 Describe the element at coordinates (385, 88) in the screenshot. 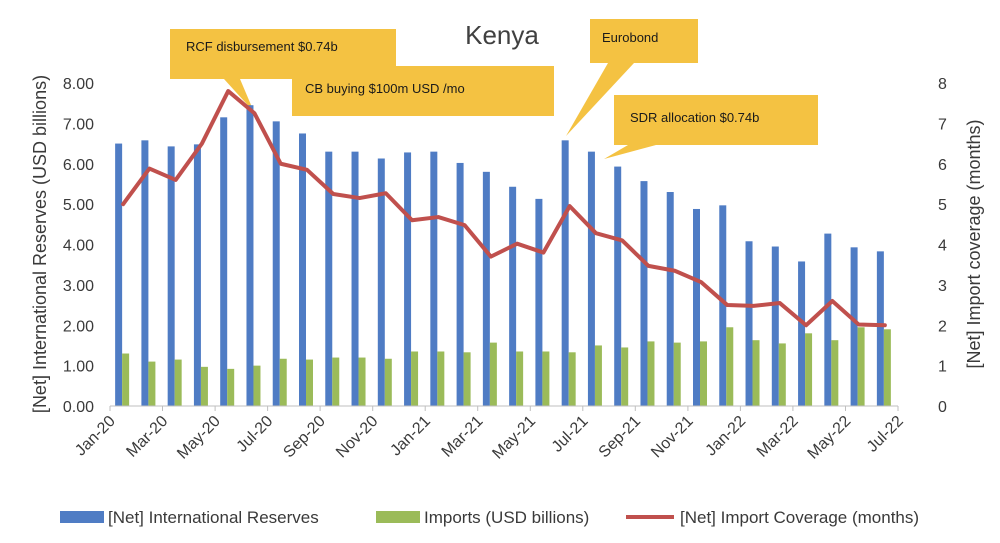

I see `callout-label: CB buying $100m USD /mo` at that location.